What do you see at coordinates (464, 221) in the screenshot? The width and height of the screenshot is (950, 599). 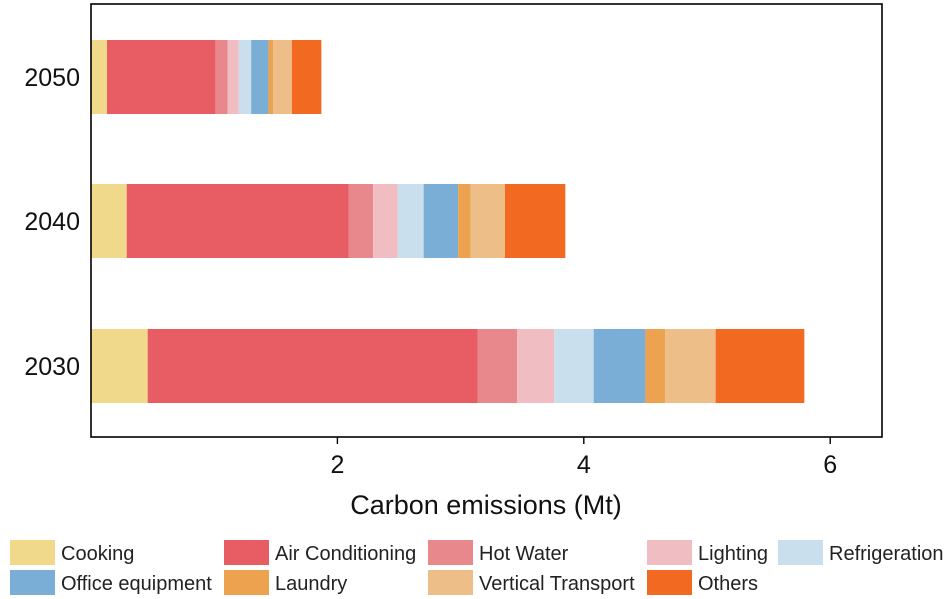 I see `bar-2040-laundry` at bounding box center [464, 221].